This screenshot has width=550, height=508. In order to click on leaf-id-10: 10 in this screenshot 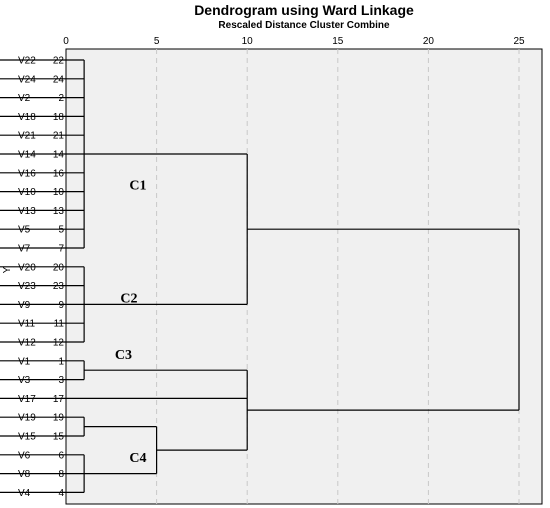, I will do `click(59, 192)`.